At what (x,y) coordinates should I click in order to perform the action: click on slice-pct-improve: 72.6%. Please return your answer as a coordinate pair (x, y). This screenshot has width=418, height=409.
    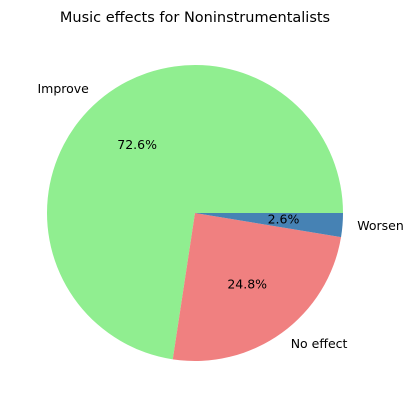
    Looking at the image, I should click on (137, 144).